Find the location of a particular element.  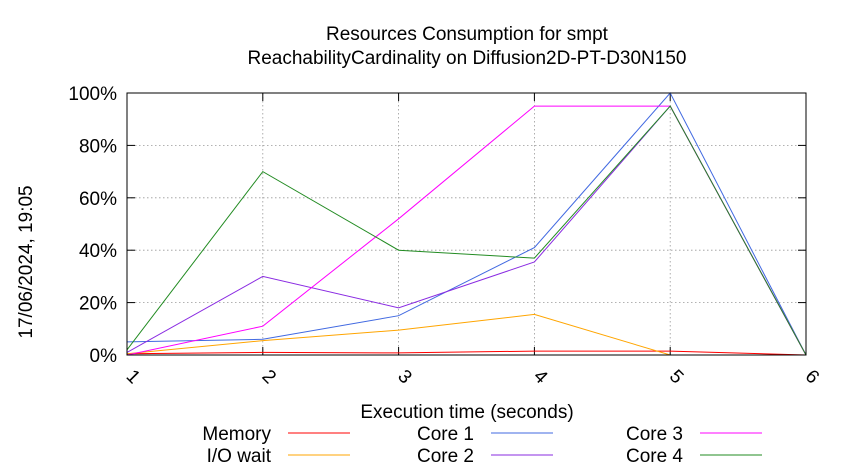

chart-title: Resources Consumption for smpt is located at coordinates (467, 34).